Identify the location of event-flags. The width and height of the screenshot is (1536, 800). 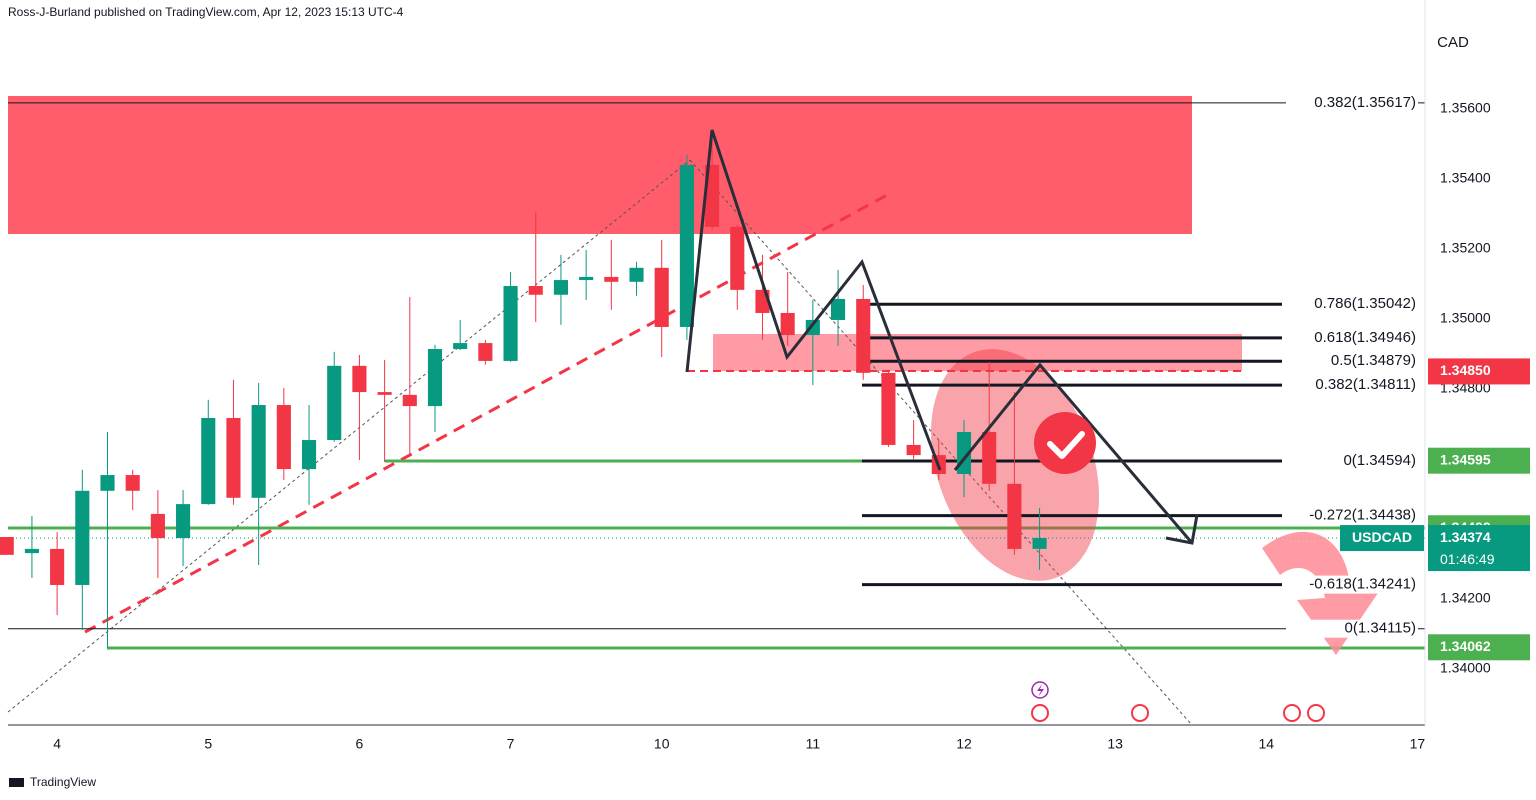
(1178, 713).